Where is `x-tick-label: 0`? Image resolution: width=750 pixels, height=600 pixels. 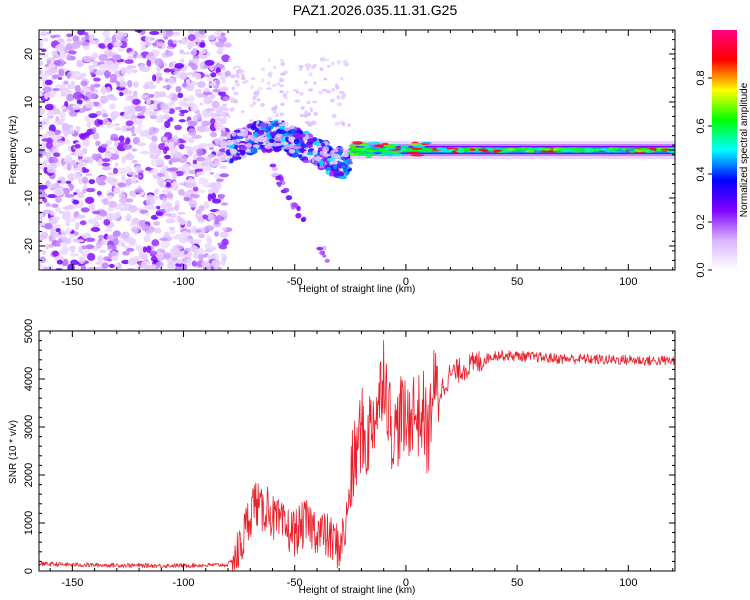
x-tick-label: 0 is located at coordinates (406, 282).